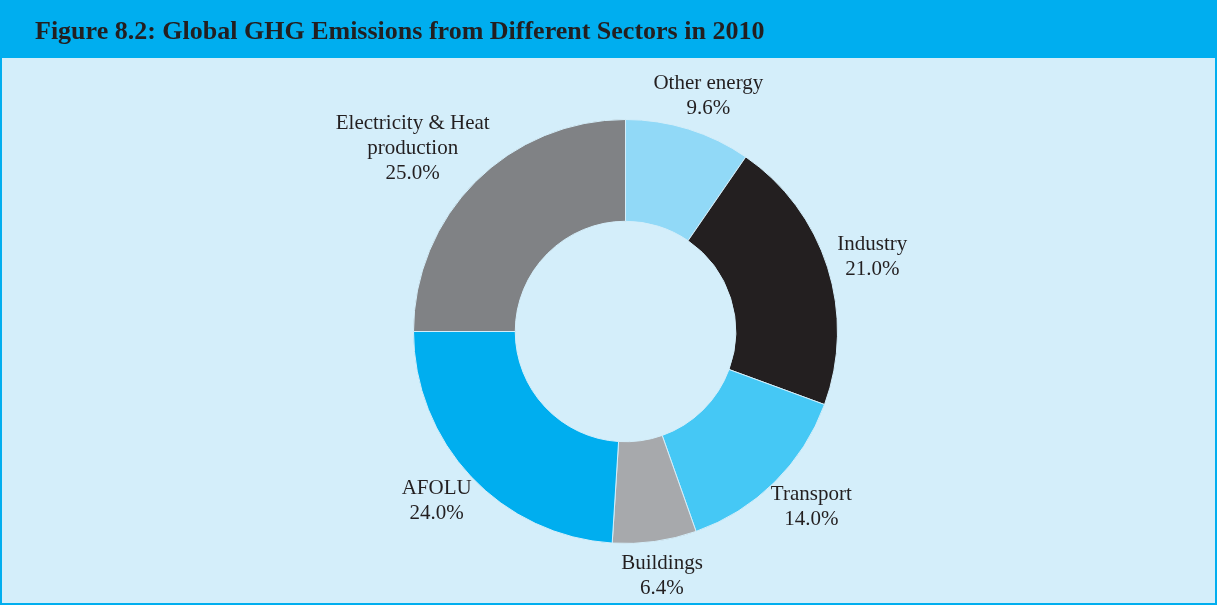 This screenshot has height=605, width=1217. Describe the element at coordinates (412, 171) in the screenshot. I see `data-label: 25.0%` at that location.